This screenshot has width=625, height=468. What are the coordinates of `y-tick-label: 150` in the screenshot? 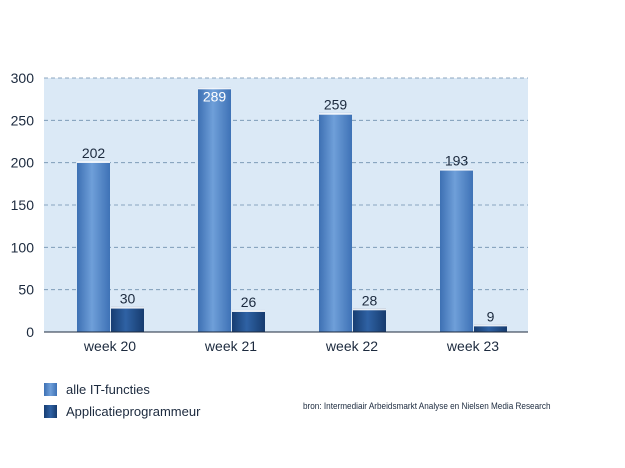 It's located at (23, 205).